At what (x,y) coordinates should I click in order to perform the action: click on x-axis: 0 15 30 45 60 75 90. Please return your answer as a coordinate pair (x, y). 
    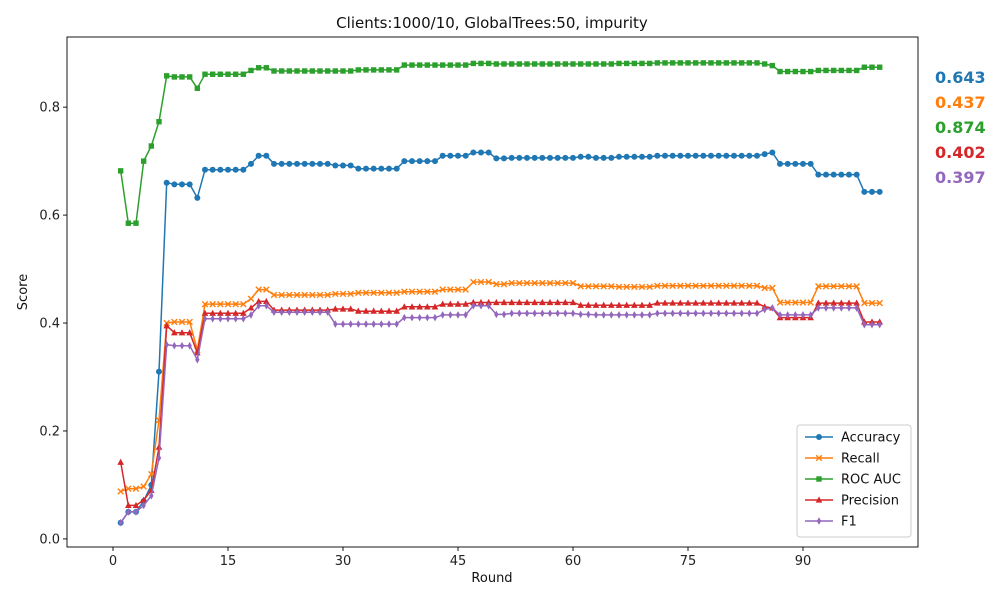
    Looking at the image, I should click on (460, 558).